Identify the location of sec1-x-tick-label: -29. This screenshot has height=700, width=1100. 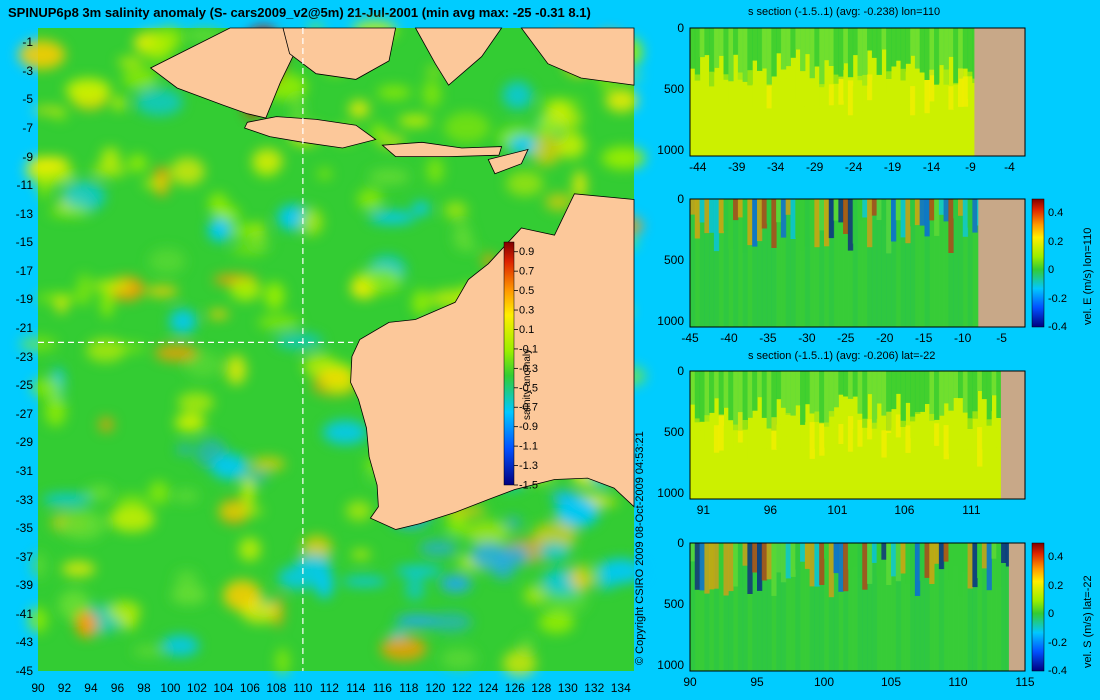
(814, 167).